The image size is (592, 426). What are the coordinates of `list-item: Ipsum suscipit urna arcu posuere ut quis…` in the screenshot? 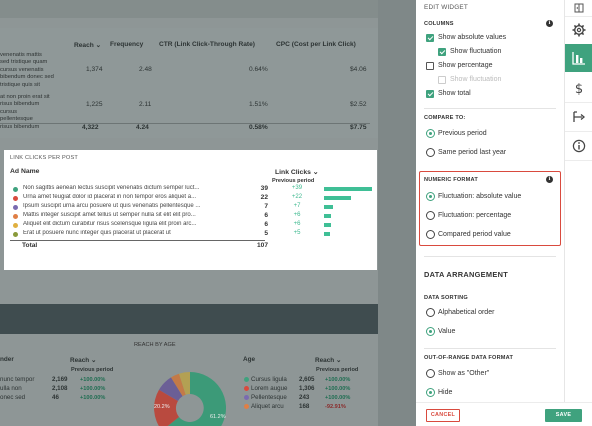 It's located at (191, 207).